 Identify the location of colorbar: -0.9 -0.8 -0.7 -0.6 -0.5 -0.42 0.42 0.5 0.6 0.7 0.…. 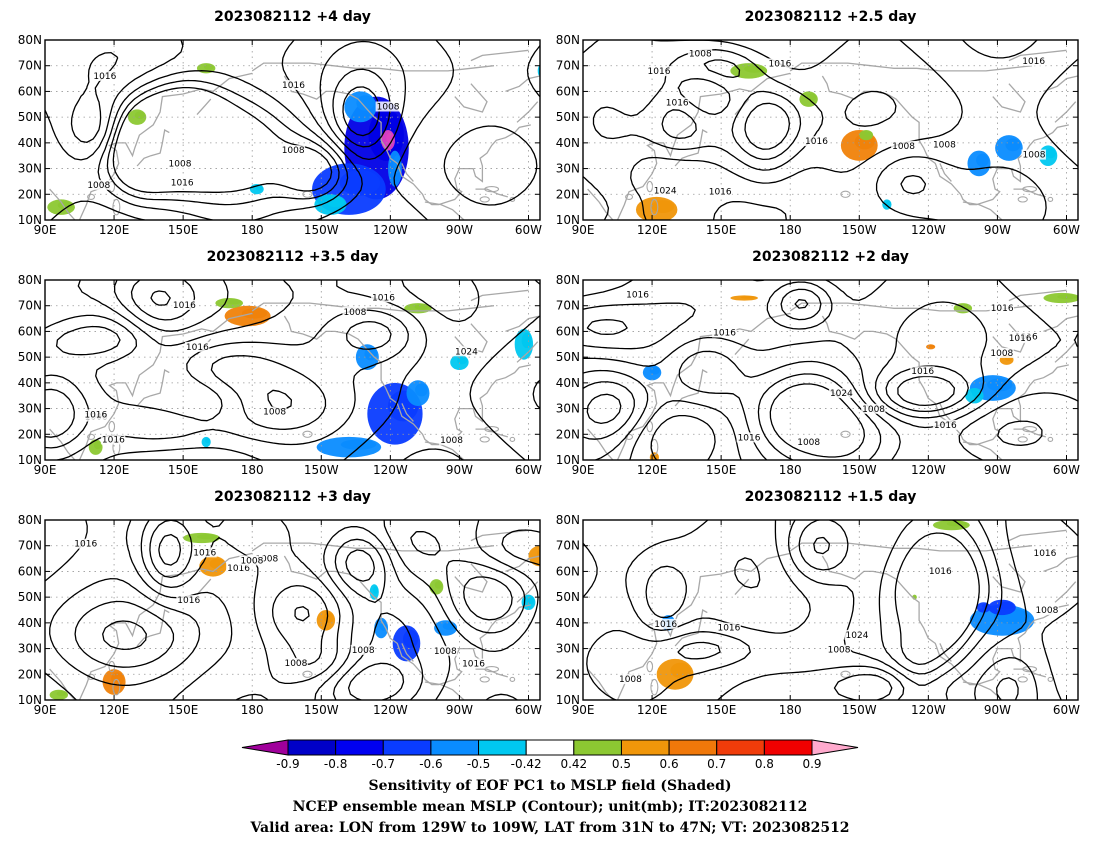
(550, 755).